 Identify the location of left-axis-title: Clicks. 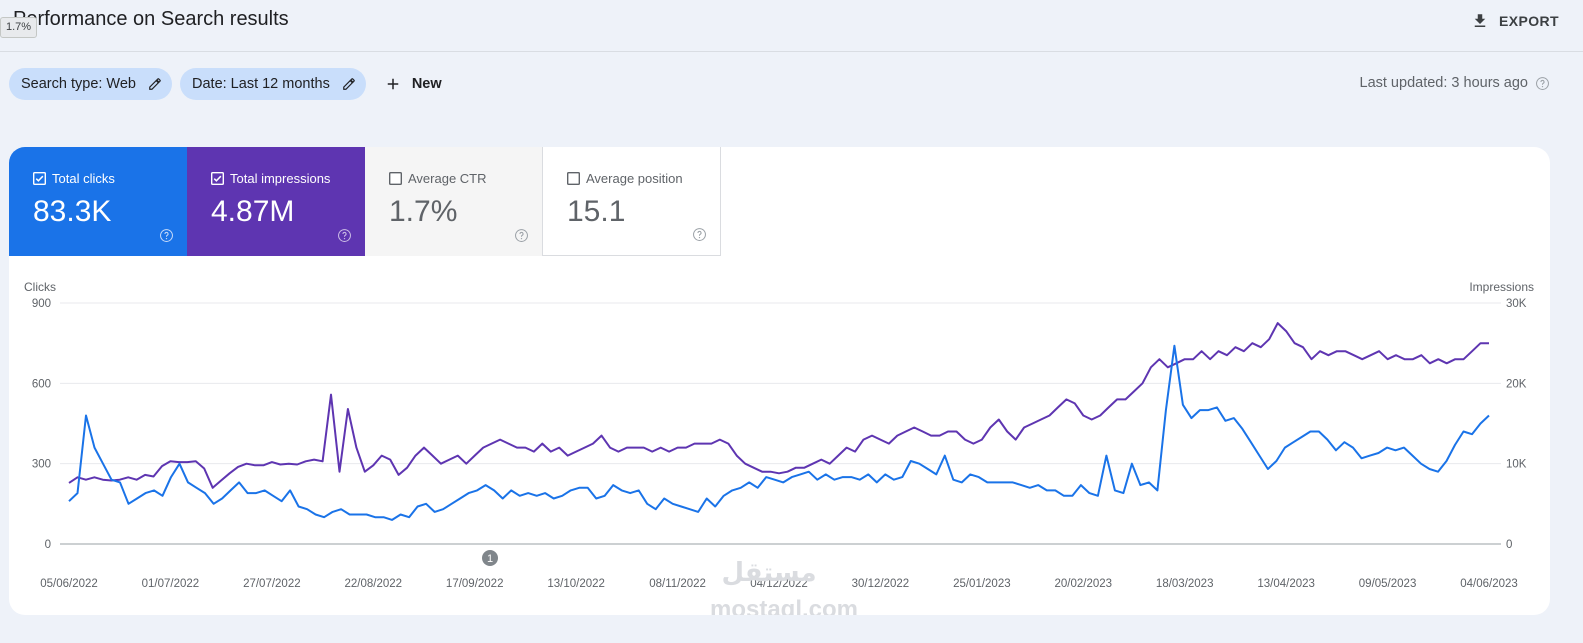
(40, 287).